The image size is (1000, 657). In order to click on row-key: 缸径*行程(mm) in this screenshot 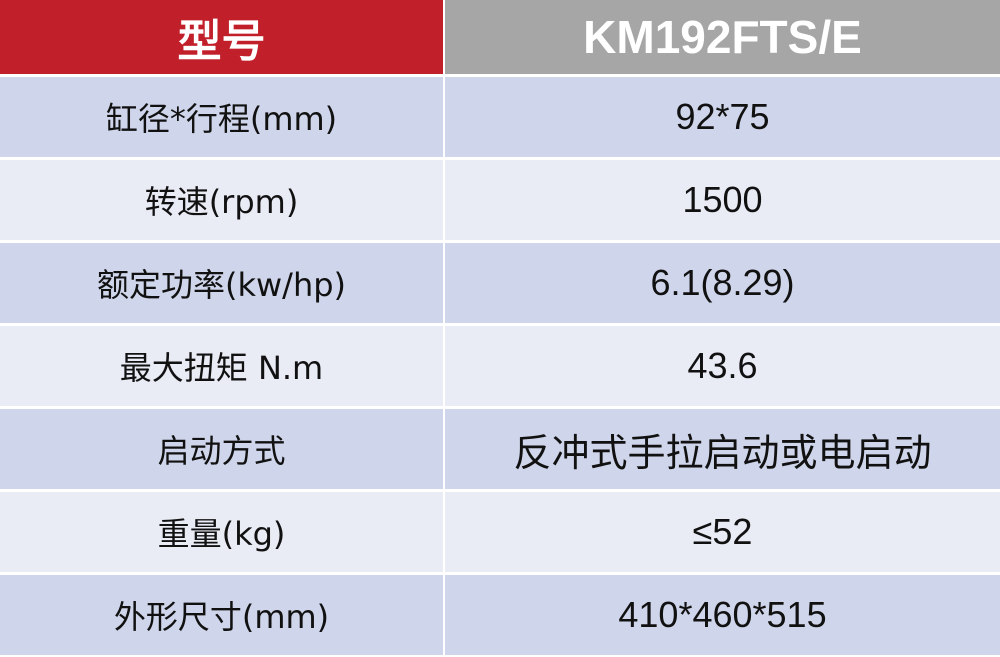, I will do `click(221, 117)`.